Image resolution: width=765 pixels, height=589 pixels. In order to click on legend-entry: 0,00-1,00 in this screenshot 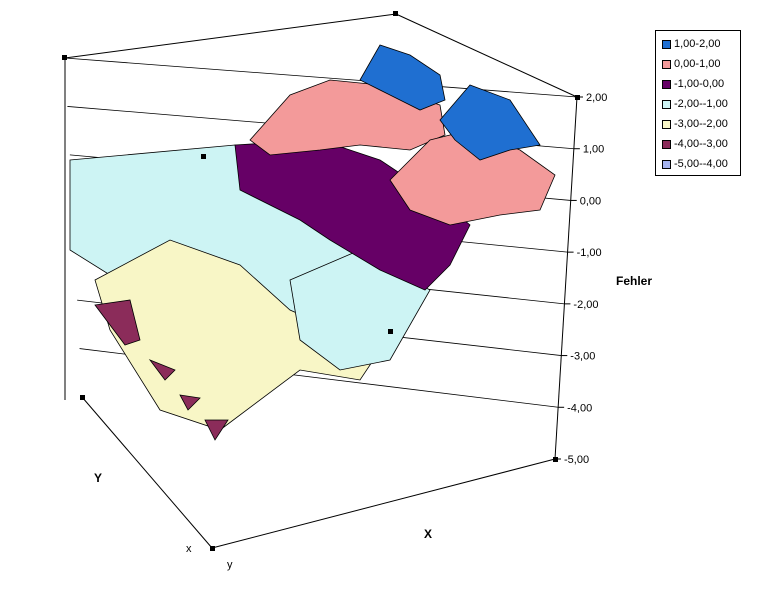, I will do `click(691, 64)`.